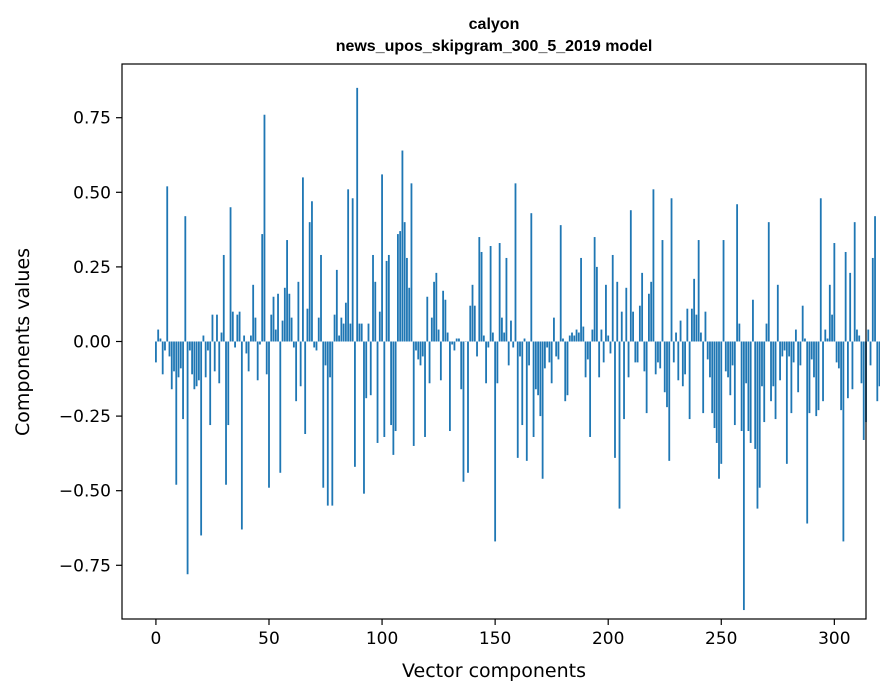 The image size is (880, 696). Describe the element at coordinates (494, 46) in the screenshot. I see `chart-title-line2: news_upos_skipgram_300_5_2019 model` at that location.